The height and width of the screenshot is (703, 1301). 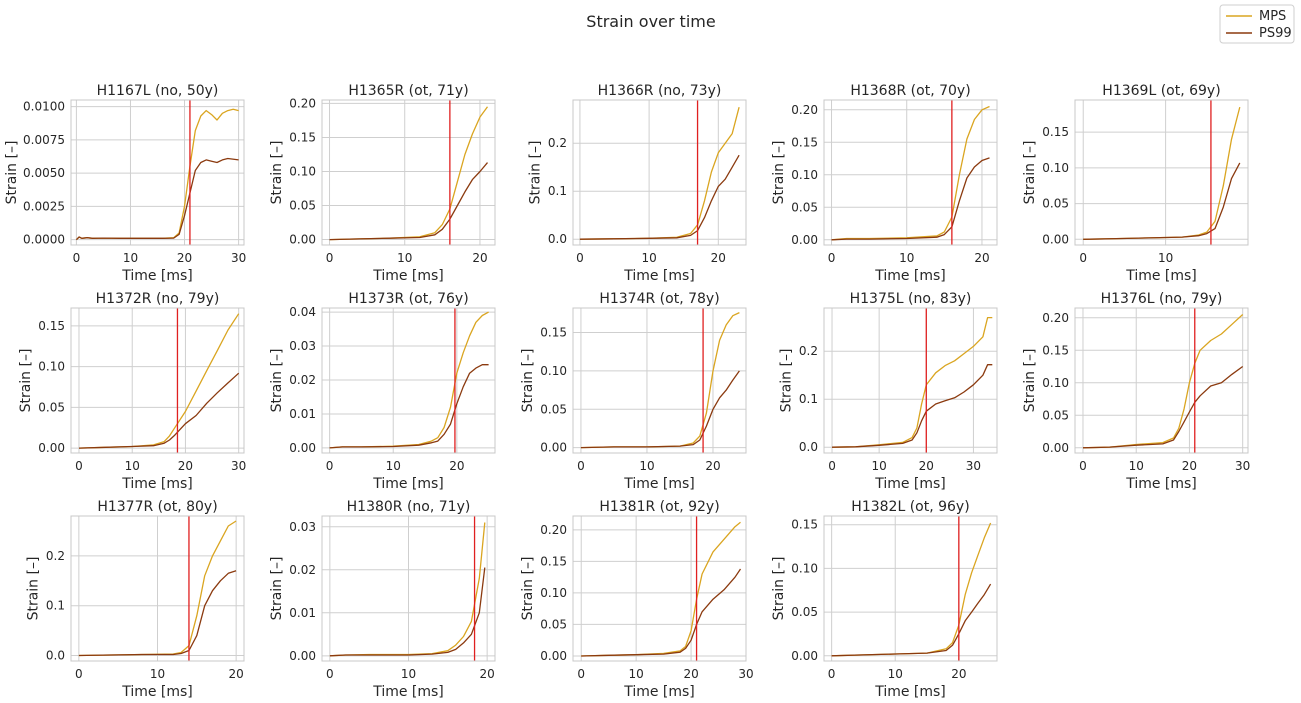 What do you see at coordinates (408, 91) in the screenshot?
I see `subplot-title: H1365R (ot, 71y)` at bounding box center [408, 91].